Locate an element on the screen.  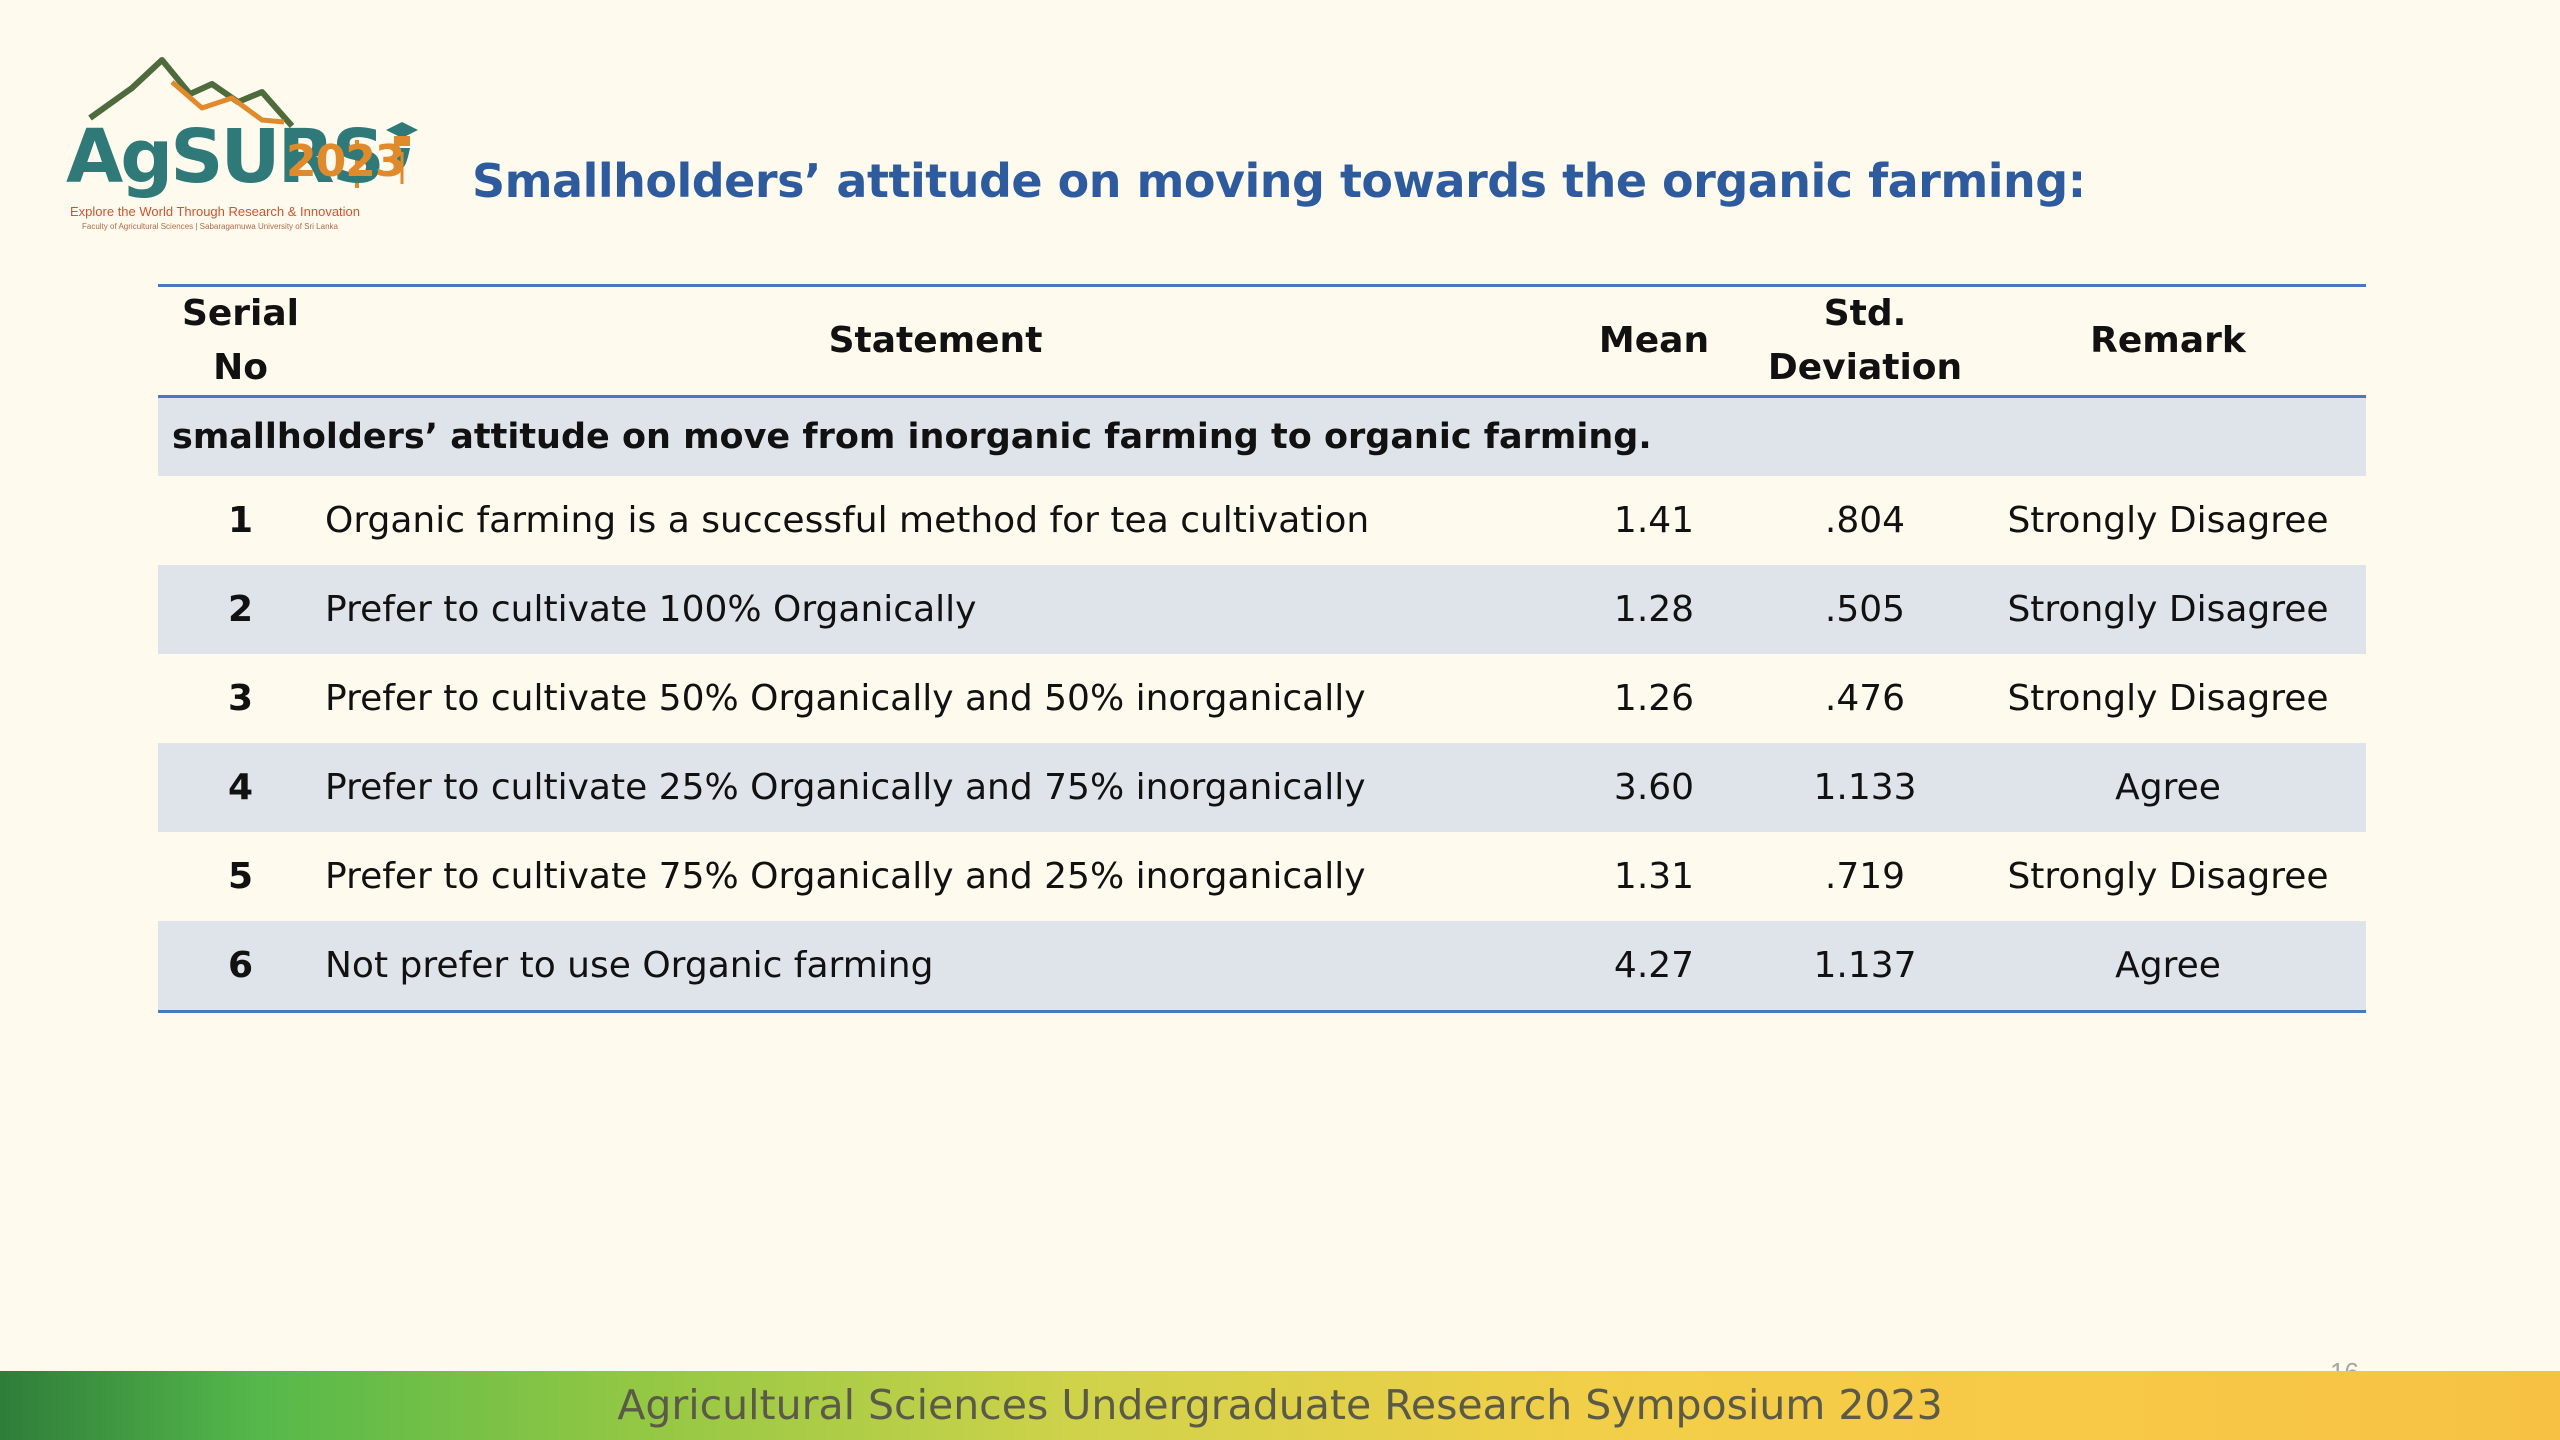
cell-mean: 1.26 is located at coordinates (1654, 698).